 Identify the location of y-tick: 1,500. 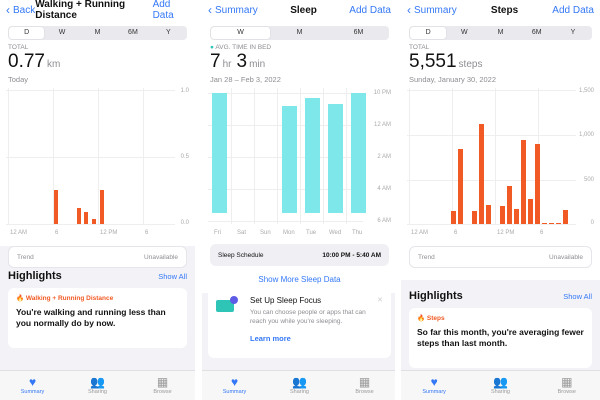
(586, 91).